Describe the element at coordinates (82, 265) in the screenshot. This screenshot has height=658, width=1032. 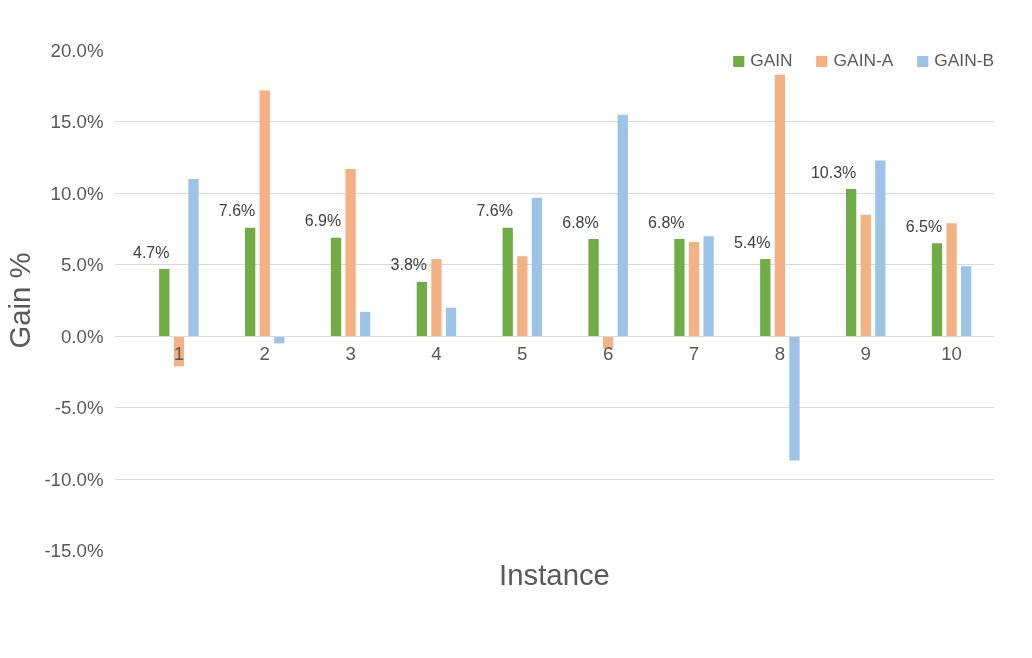
I see `y-tick-label: 5.0%` at that location.